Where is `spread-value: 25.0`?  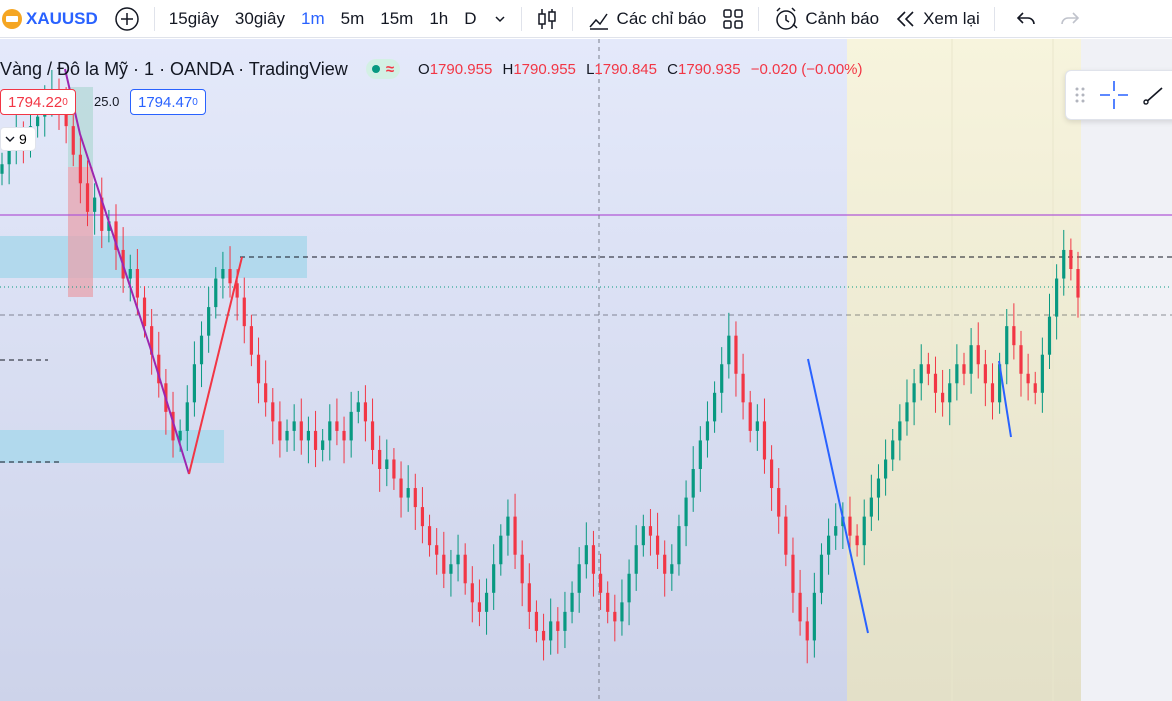
spread-value: 25.0 is located at coordinates (107, 101).